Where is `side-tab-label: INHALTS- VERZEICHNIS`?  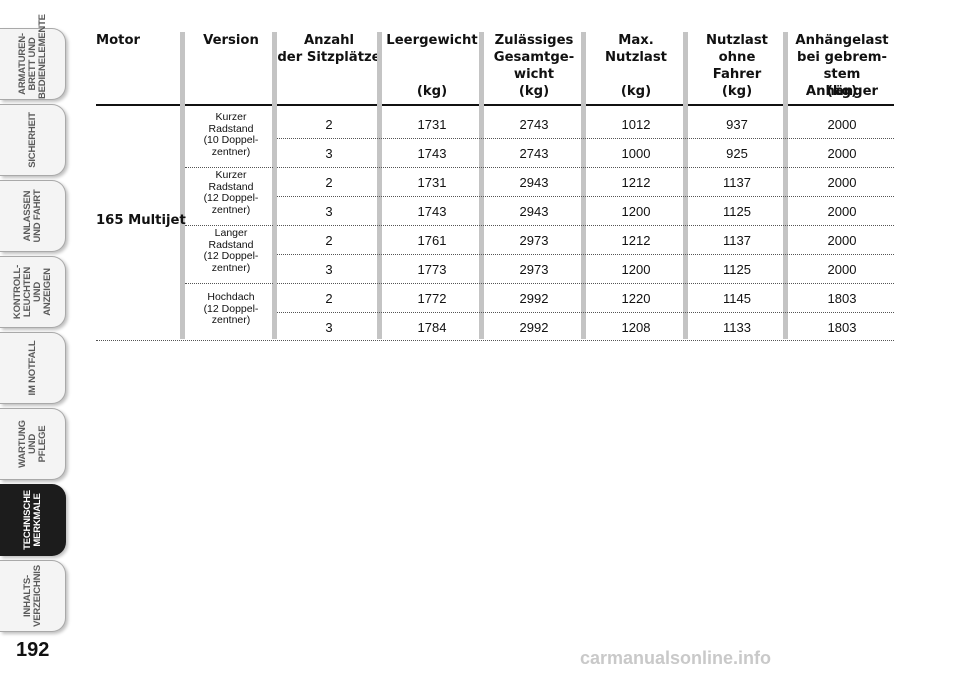
side-tab-label: INHALTS- VERZEICHNIS is located at coordinates (32, 596).